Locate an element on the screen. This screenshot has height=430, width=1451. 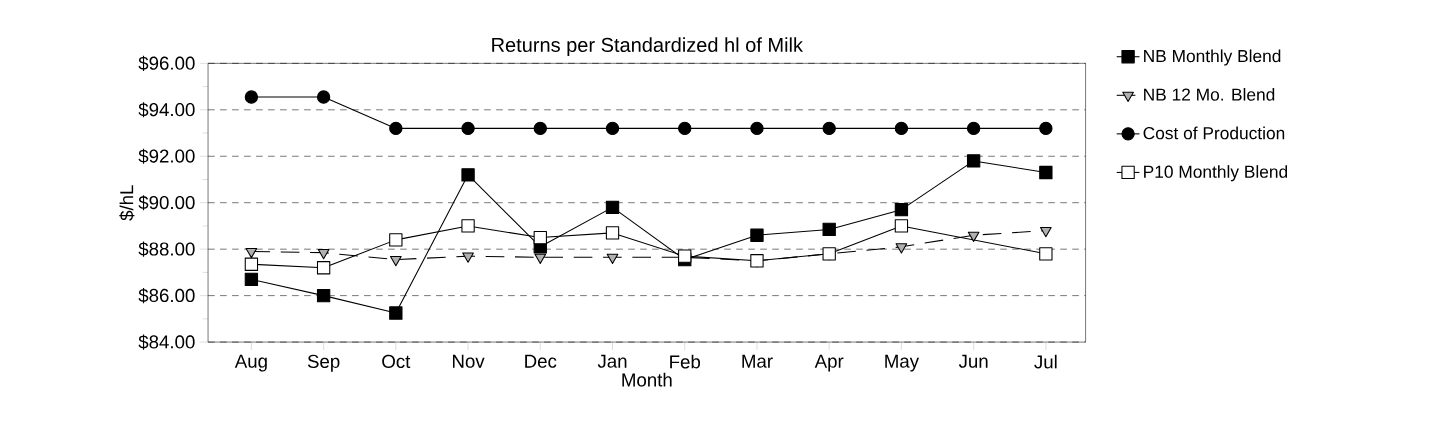
y-tick-label: $88.00 is located at coordinates (166, 249).